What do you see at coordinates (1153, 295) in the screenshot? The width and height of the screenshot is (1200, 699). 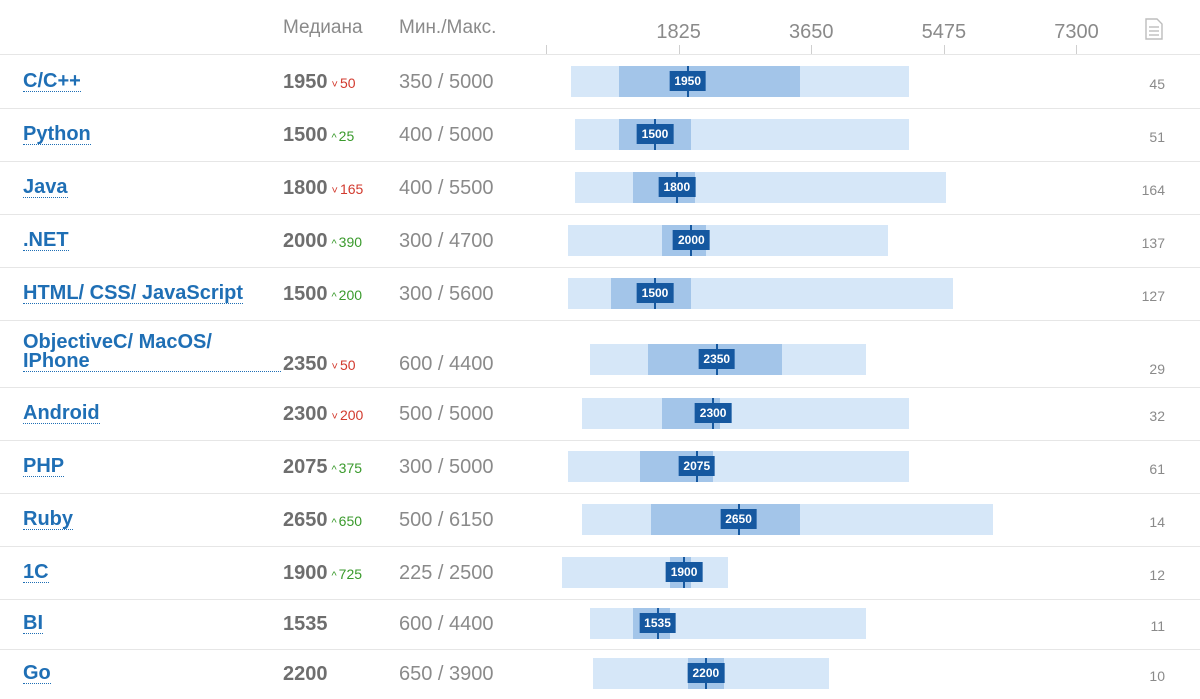 I see `response-count: 127` at bounding box center [1153, 295].